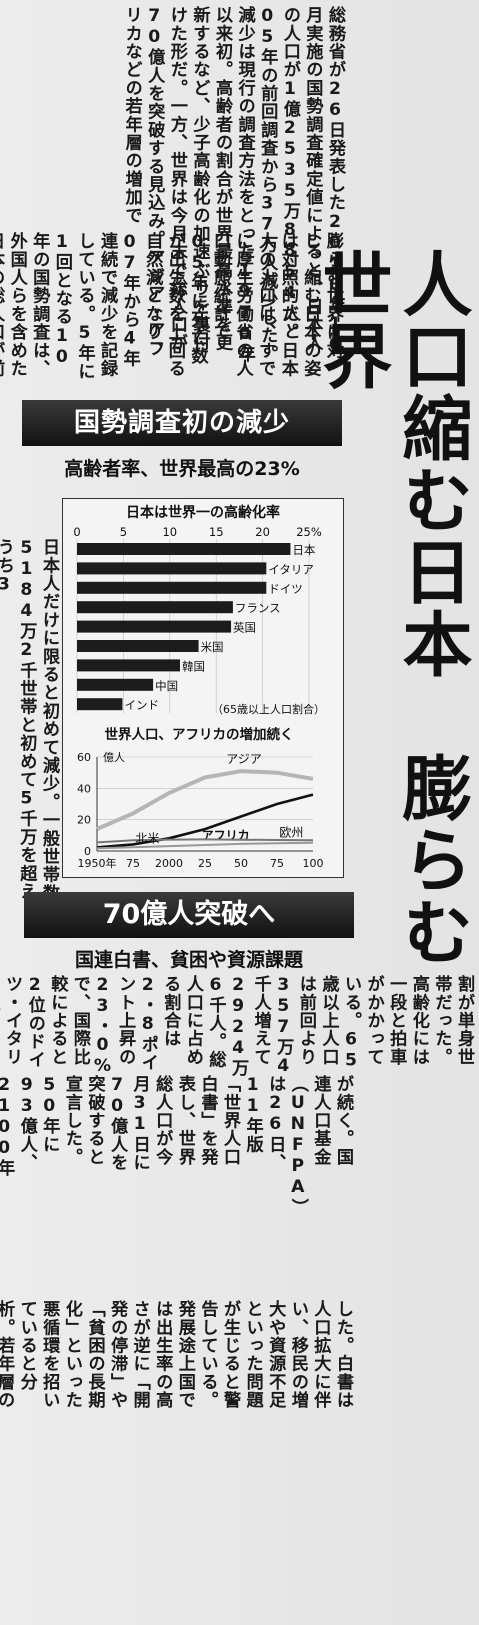  Describe the element at coordinates (291, 832) in the screenshot. I see `line-series-label: 欧州` at that location.